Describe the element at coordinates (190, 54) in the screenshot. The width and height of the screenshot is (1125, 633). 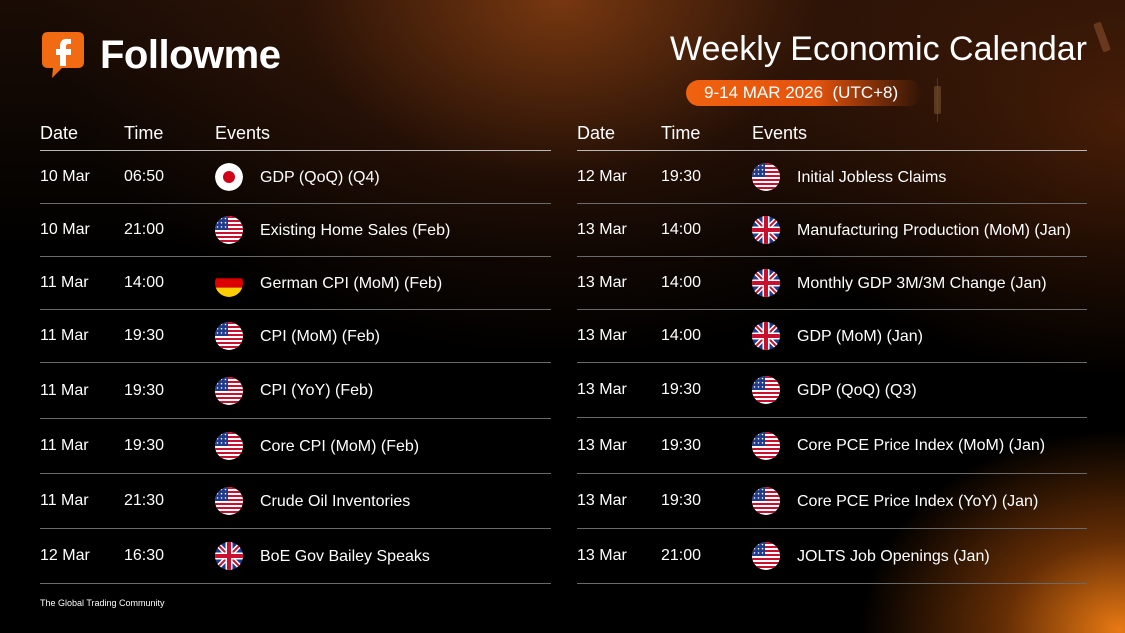
I see `brand-name: Followme` at that location.